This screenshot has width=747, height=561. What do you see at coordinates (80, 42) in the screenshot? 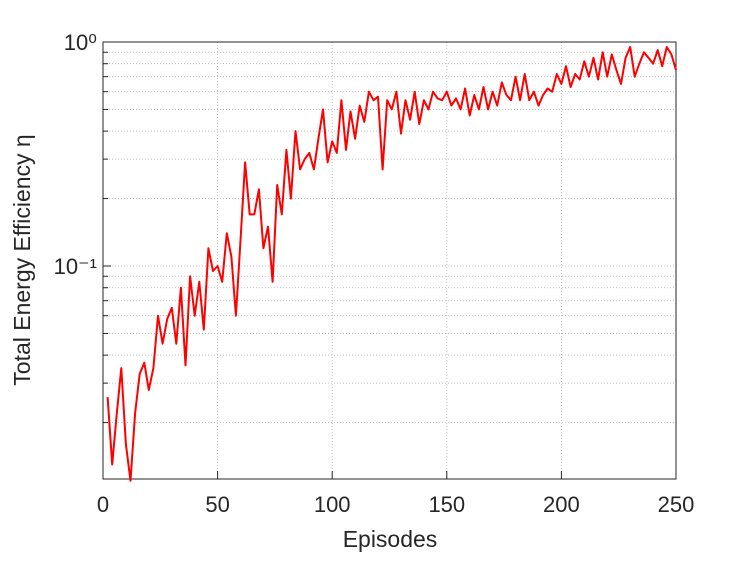
I see `y-tick-label: 10⁰` at bounding box center [80, 42].